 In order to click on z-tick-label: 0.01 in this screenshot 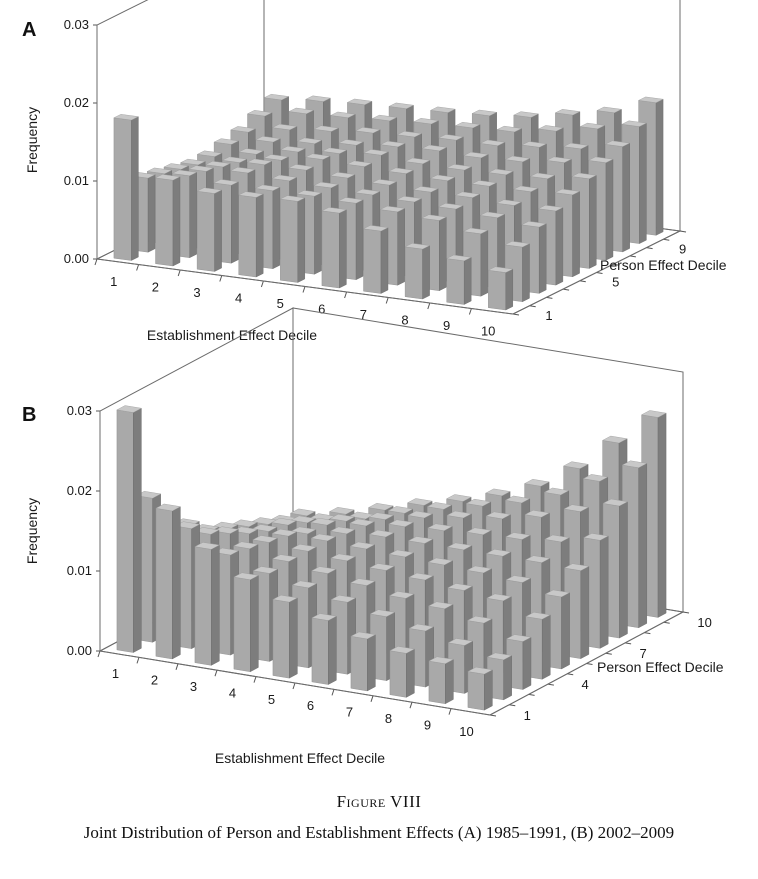, I will do `click(79, 570)`.